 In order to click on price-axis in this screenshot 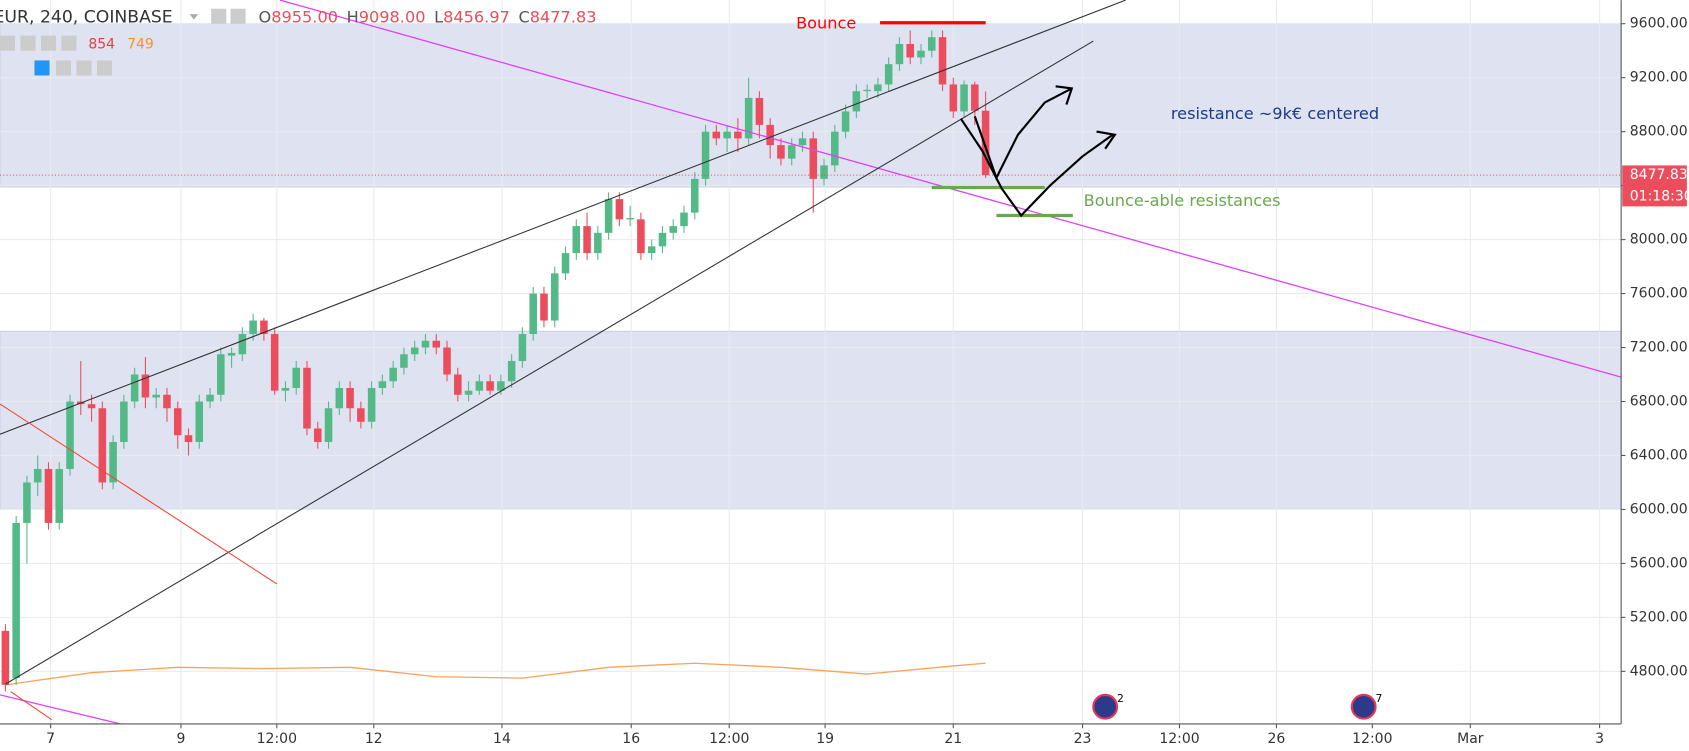, I will do `click(1655, 375)`.